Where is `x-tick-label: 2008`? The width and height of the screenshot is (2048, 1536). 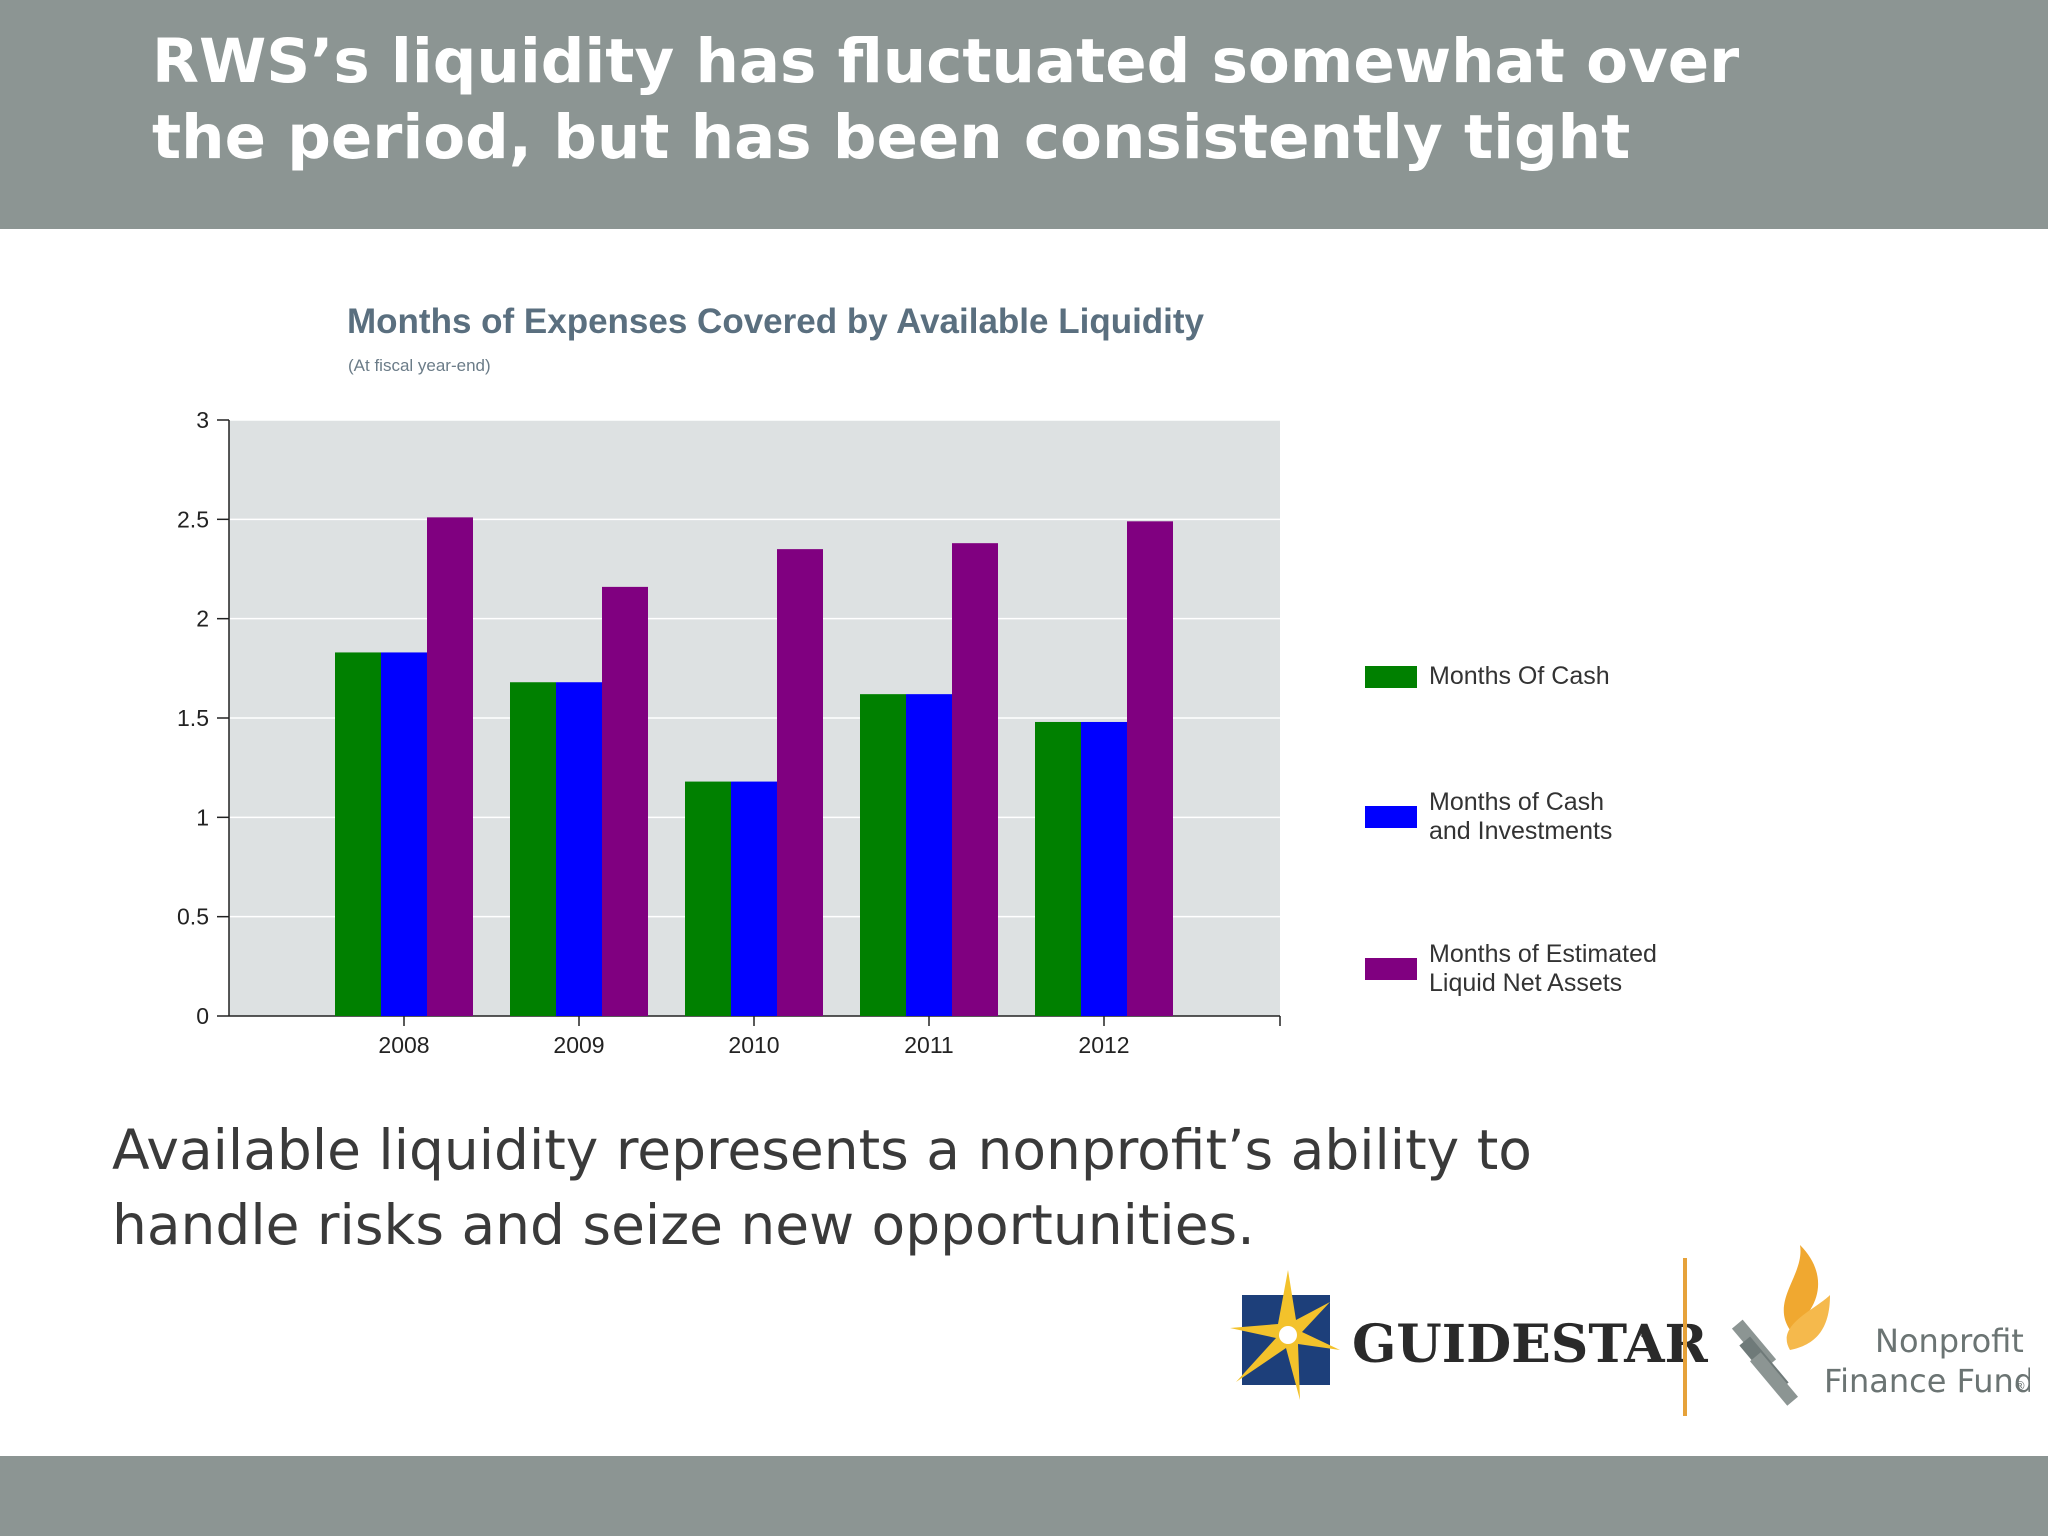 x-tick-label: 2008 is located at coordinates (403, 1045).